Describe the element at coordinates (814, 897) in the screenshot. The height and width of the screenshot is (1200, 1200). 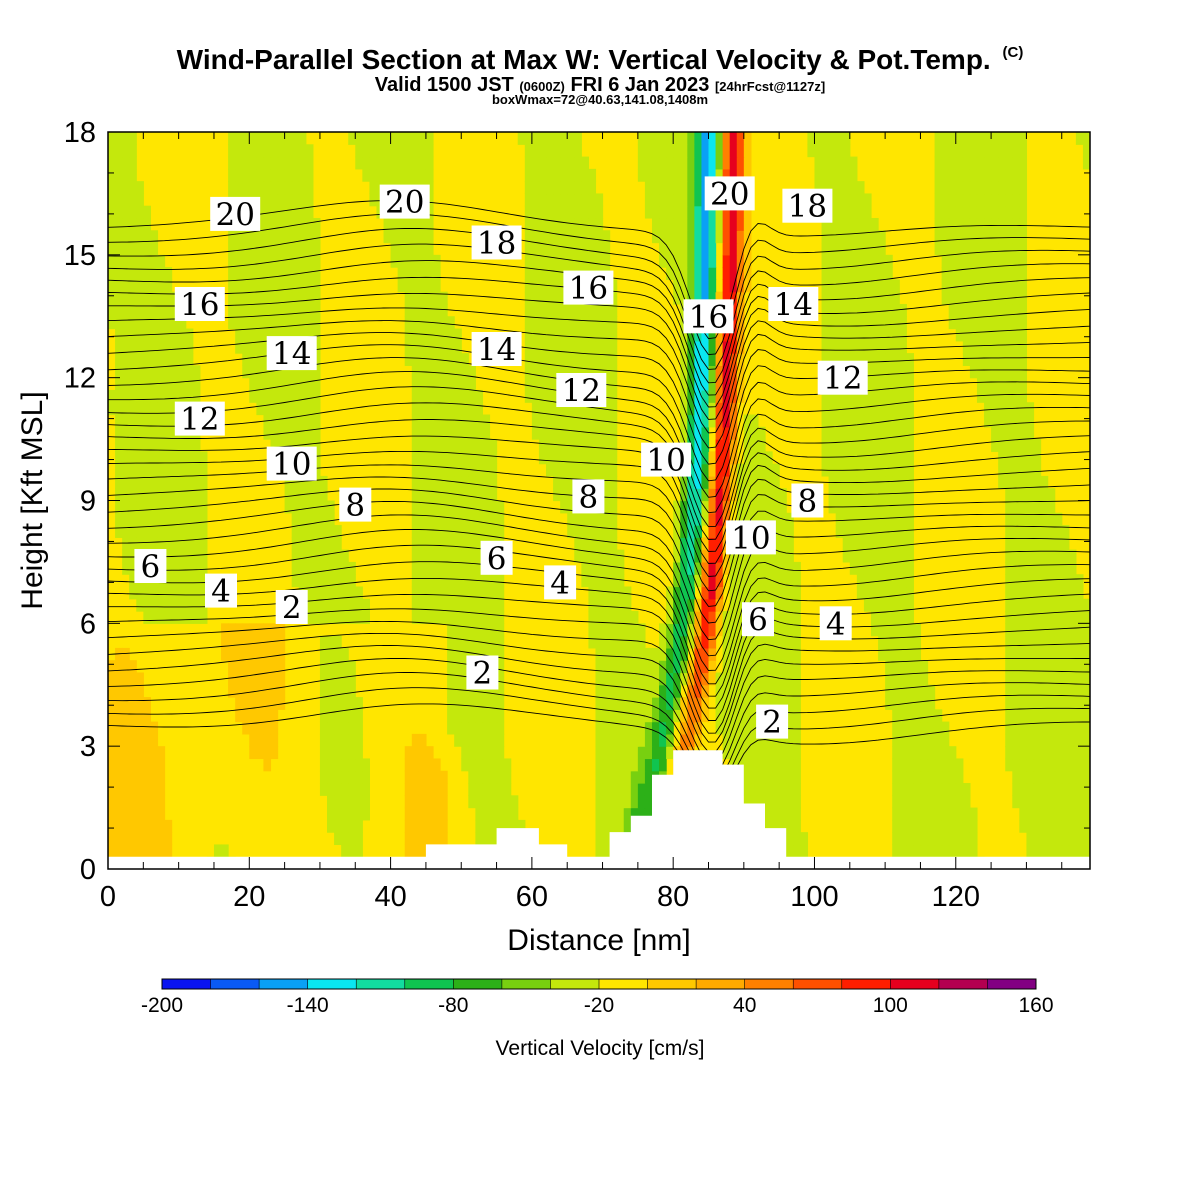
I see `x-tick-label: 100` at that location.